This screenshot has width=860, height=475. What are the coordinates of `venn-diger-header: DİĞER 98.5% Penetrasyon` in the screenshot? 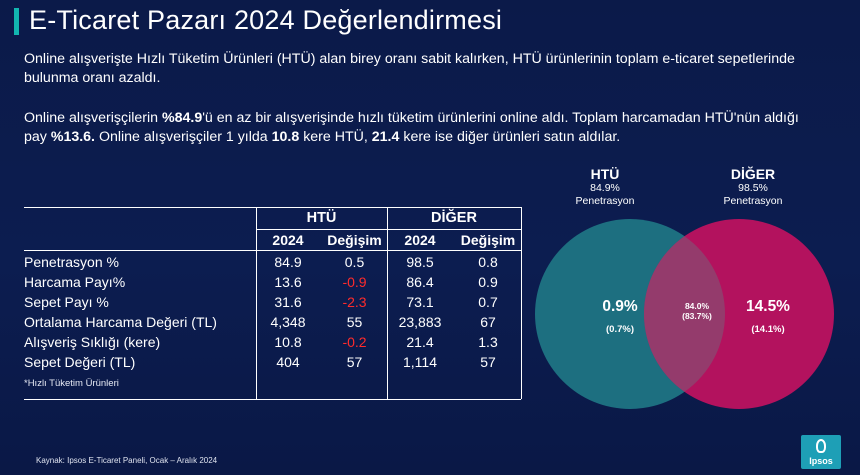 It's located at (753, 187).